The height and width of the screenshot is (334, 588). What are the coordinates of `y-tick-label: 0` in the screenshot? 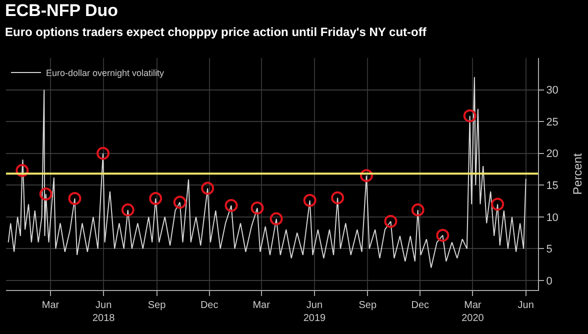 It's located at (549, 281).